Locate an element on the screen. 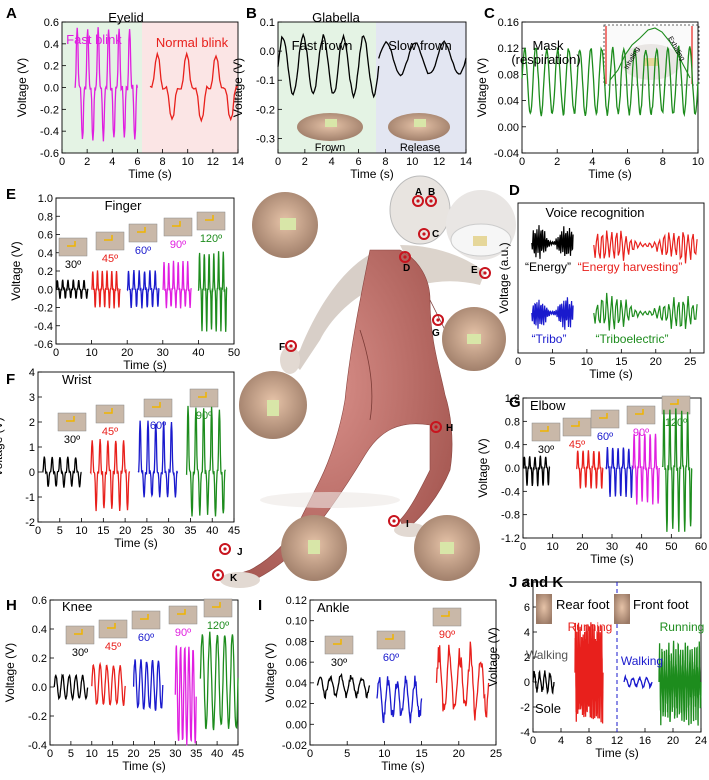  panel-e-ylabel: Voltage (V) is located at coordinates (16, 270).